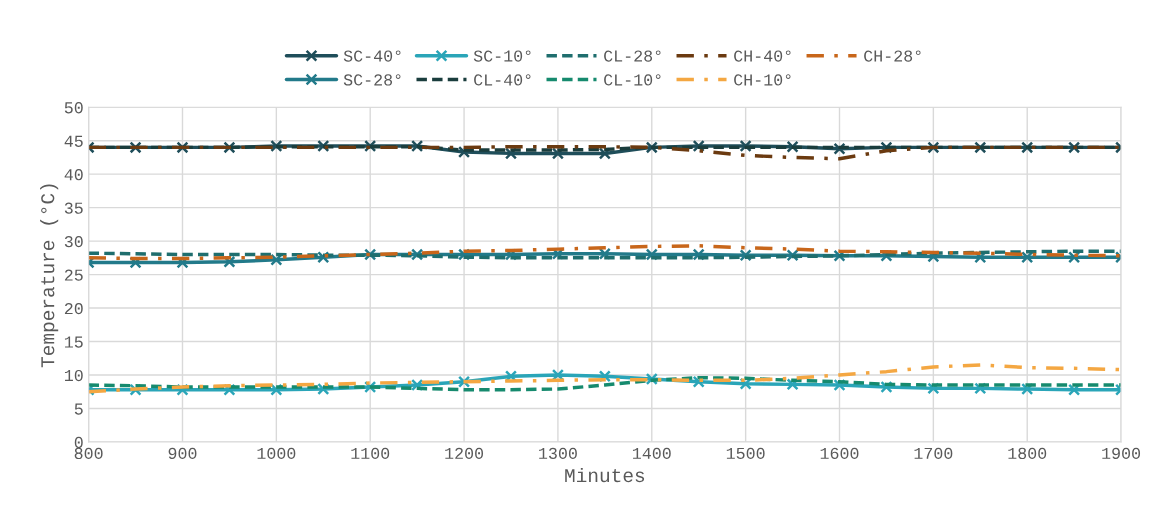 Image resolution: width=1151 pixels, height=523 pixels. What do you see at coordinates (73, 342) in the screenshot?
I see `y-tick-label: 15` at bounding box center [73, 342].